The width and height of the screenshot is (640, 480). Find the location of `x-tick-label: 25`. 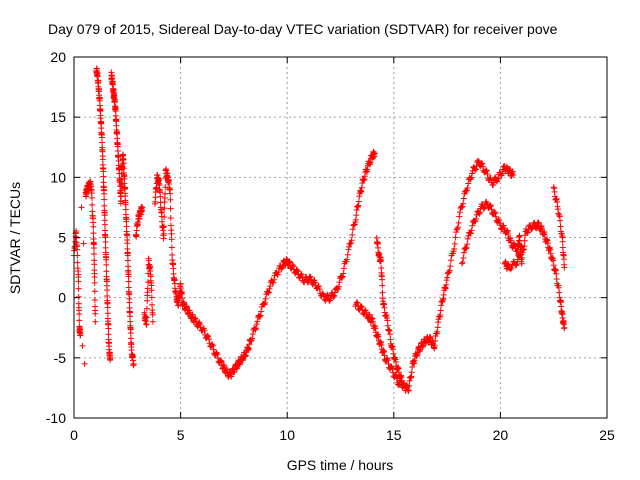

x-tick-label: 25 is located at coordinates (607, 435).